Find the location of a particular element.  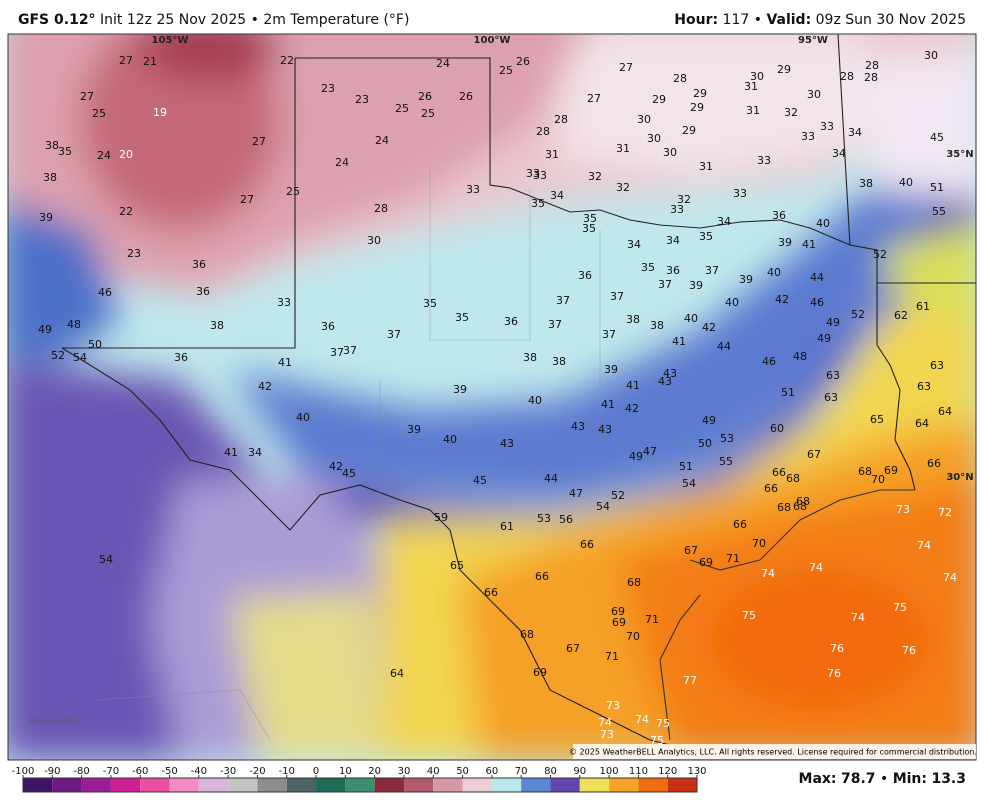

colorbar-tick-label: -30 is located at coordinates (228, 771).